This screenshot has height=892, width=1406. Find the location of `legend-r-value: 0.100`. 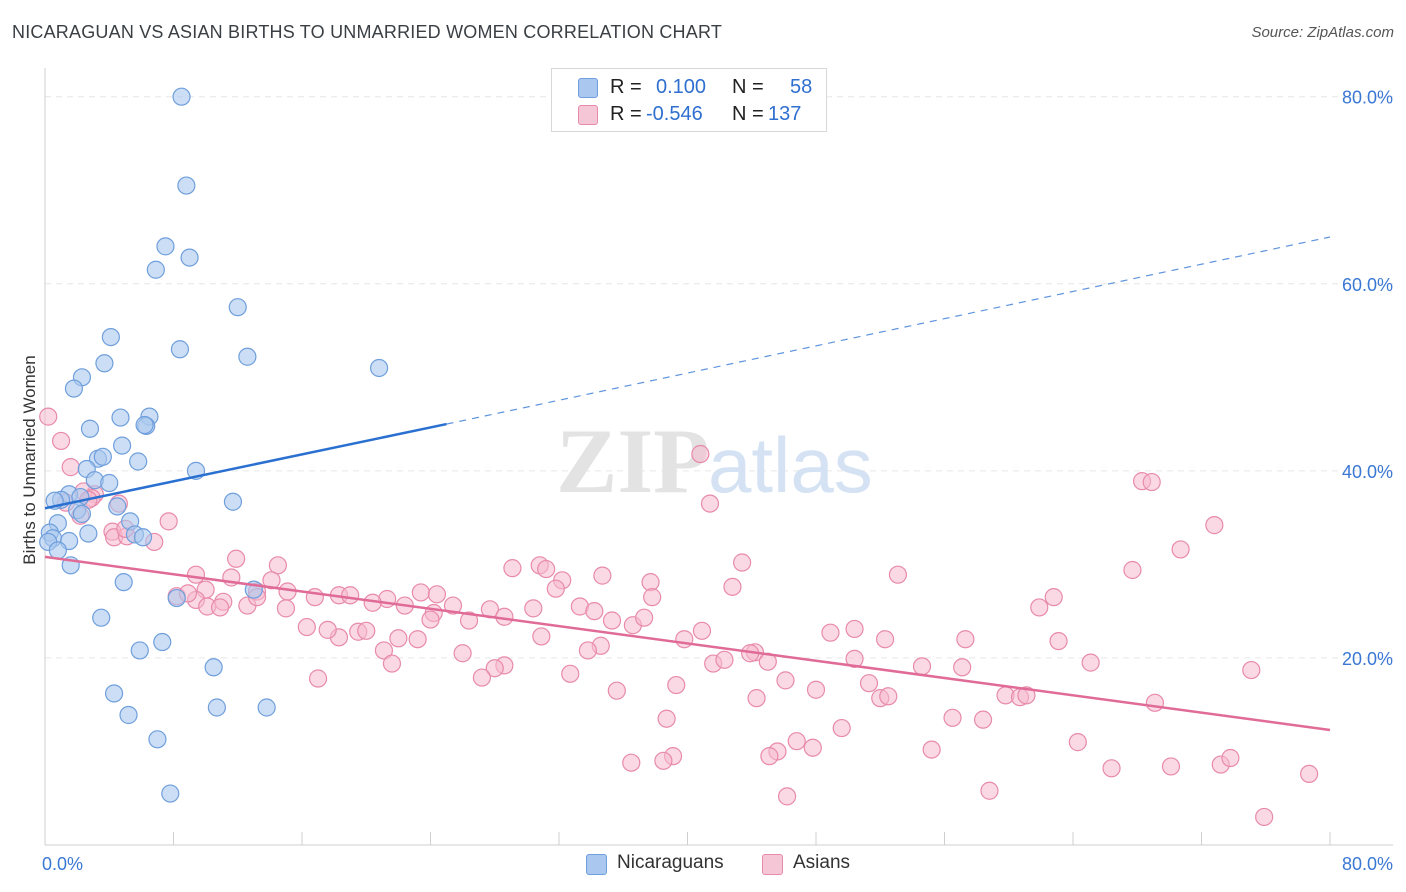

legend-r-value: 0.100 is located at coordinates (681, 87).